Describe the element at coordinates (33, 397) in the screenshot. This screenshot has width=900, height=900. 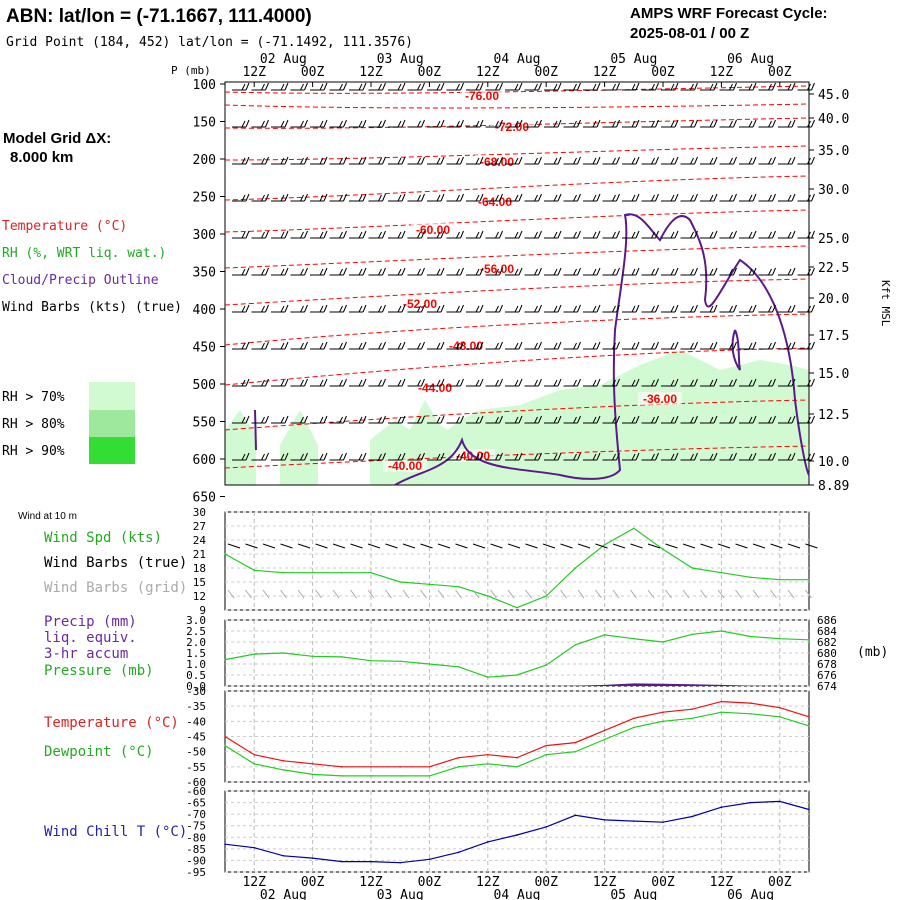
I see `rh70-label: RH > 70%` at that location.